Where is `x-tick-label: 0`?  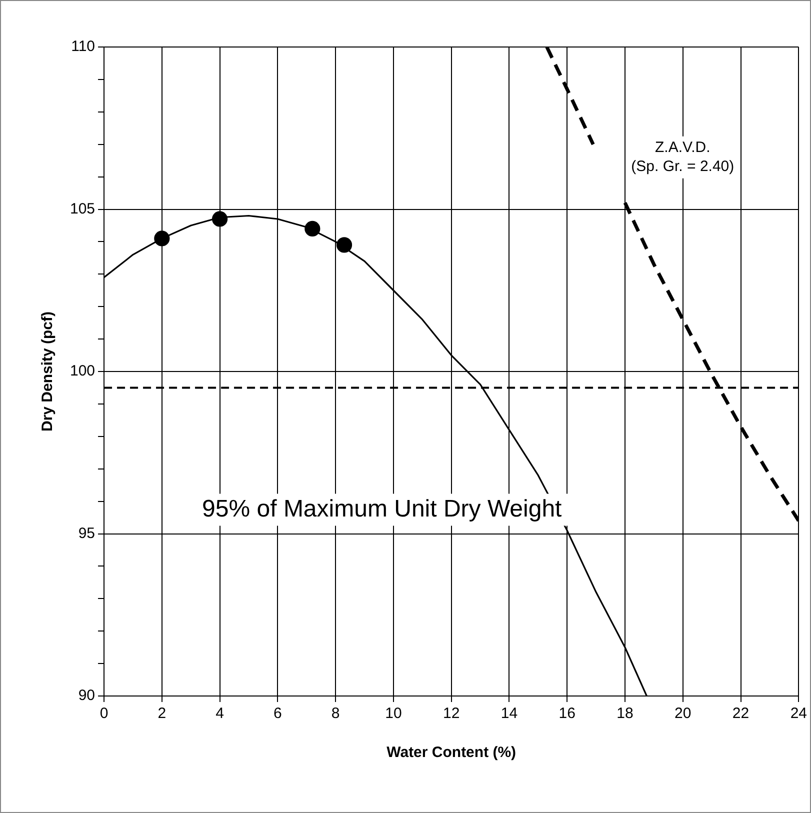 x-tick-label: 0 is located at coordinates (104, 713).